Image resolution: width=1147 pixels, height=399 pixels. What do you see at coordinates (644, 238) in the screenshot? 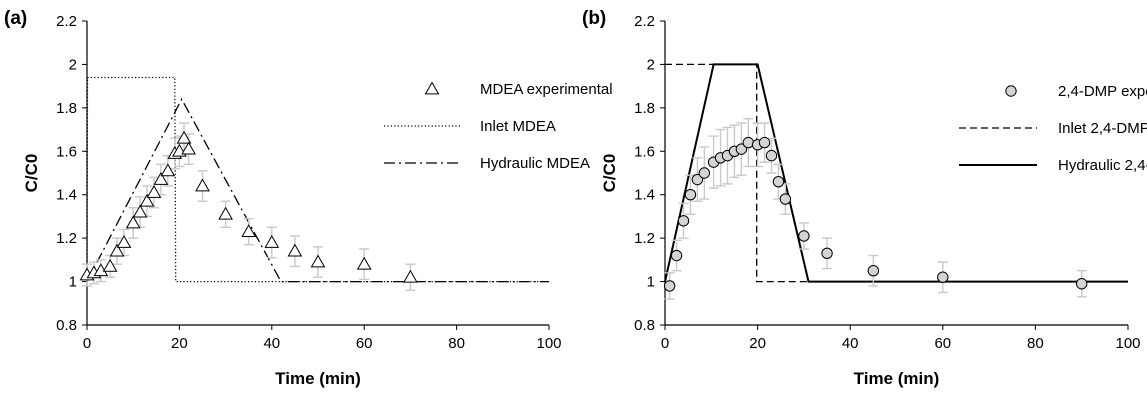
I see `panel-b-y-tick-label: 1.2` at bounding box center [644, 238].